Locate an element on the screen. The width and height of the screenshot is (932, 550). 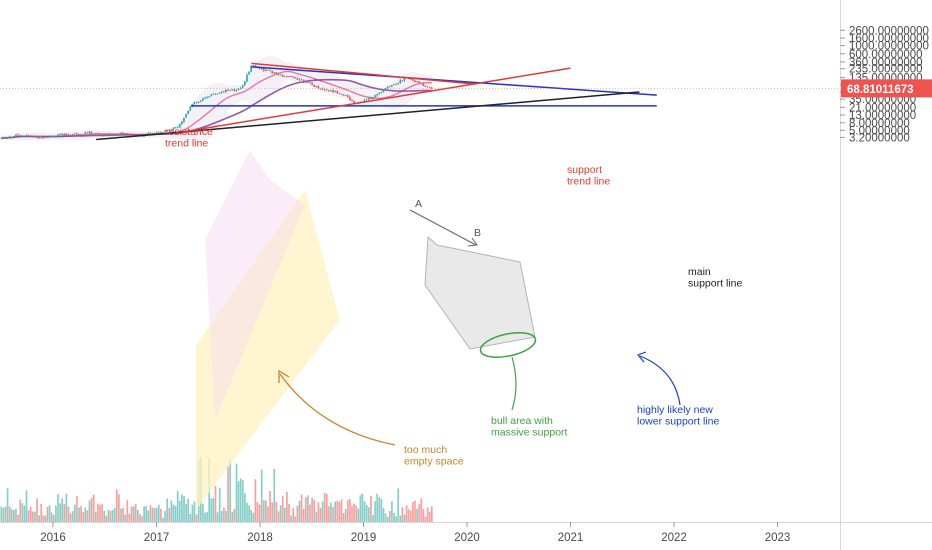
moving-average-long is located at coordinates (216, 109).